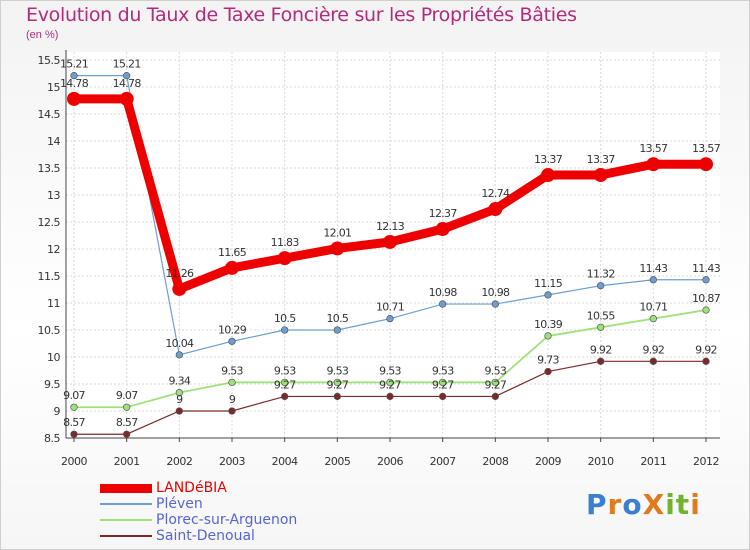  I want to click on x-tick-label: 2009, so click(548, 461).